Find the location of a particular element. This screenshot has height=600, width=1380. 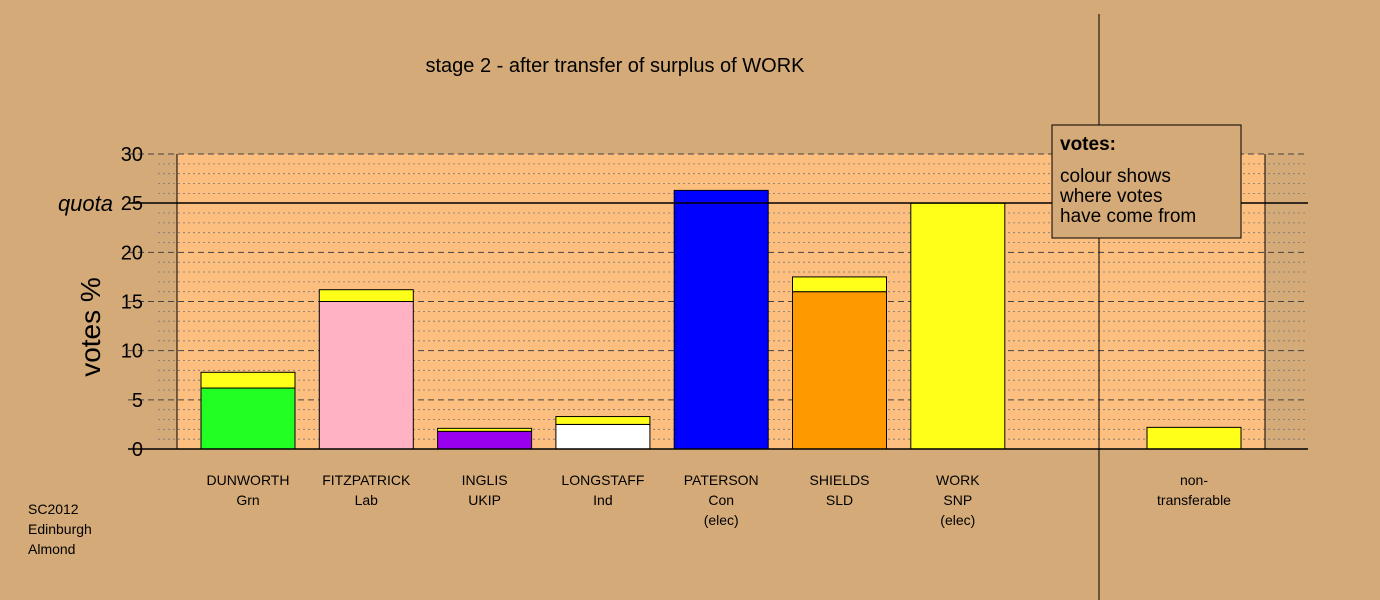

y-tick-label: 30 is located at coordinates (132, 155).